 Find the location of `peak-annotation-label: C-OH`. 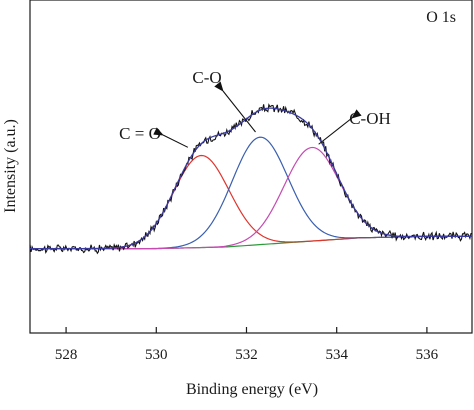

peak-annotation-label: C-OH is located at coordinates (370, 118).